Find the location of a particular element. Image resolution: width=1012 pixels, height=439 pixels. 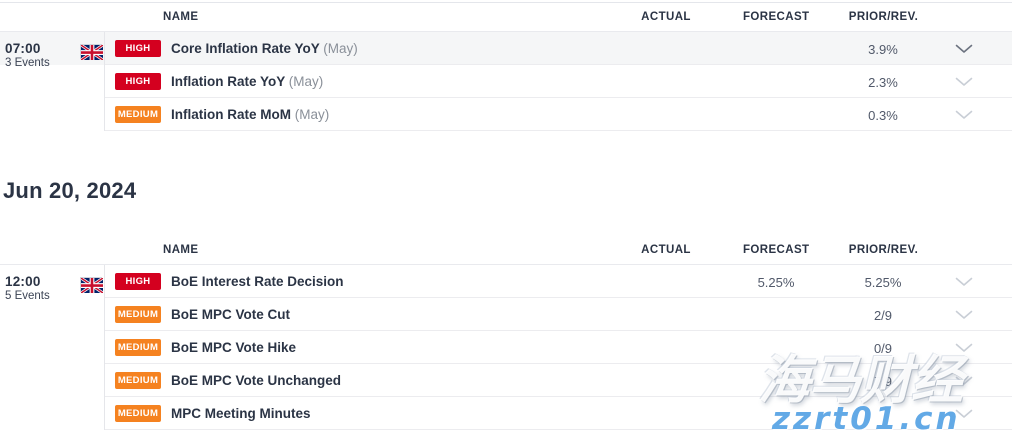

event-name: BoE MPC Vote Hike is located at coordinates (233, 347).